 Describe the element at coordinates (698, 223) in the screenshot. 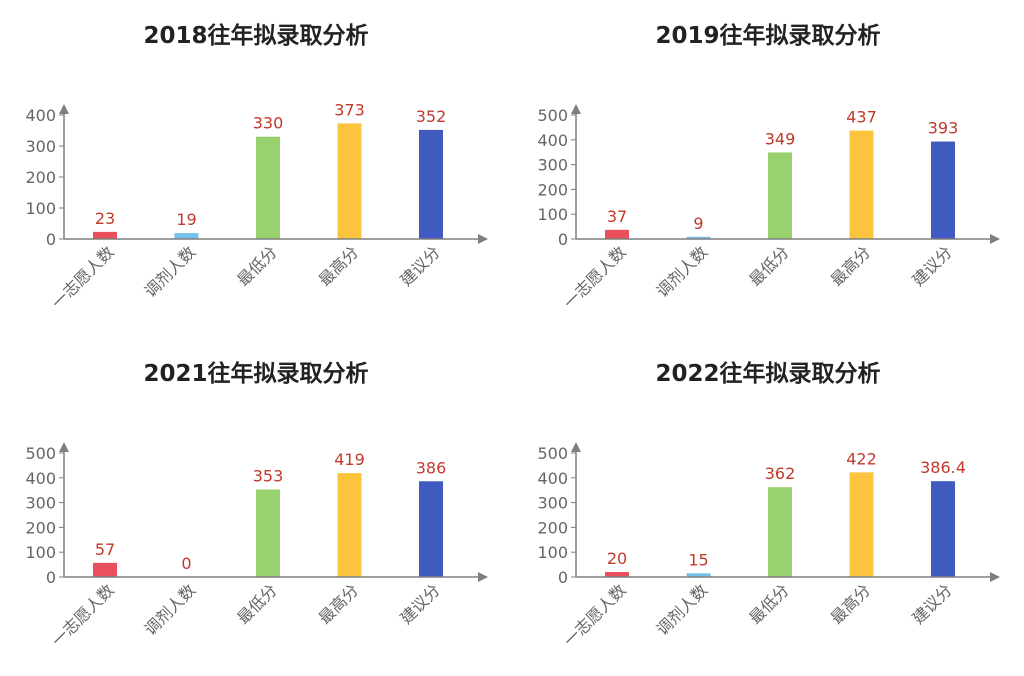

I see `data-label: 9` at that location.